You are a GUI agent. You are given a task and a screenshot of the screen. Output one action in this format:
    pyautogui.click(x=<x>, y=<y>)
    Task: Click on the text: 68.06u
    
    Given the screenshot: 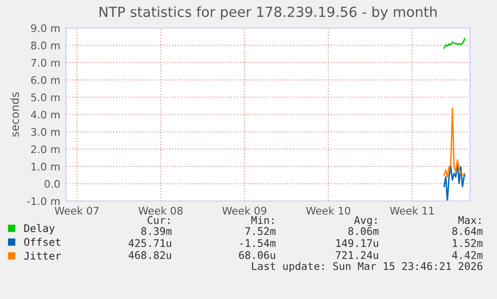 What is the action you would take?
    pyautogui.click(x=257, y=255)
    